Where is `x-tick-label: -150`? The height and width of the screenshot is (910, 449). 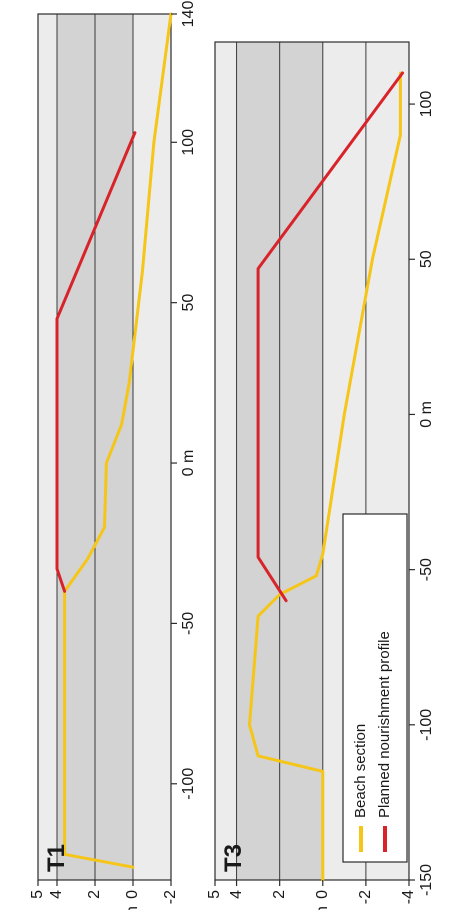
x-tick-label: -150 is located at coordinates (426, 880).